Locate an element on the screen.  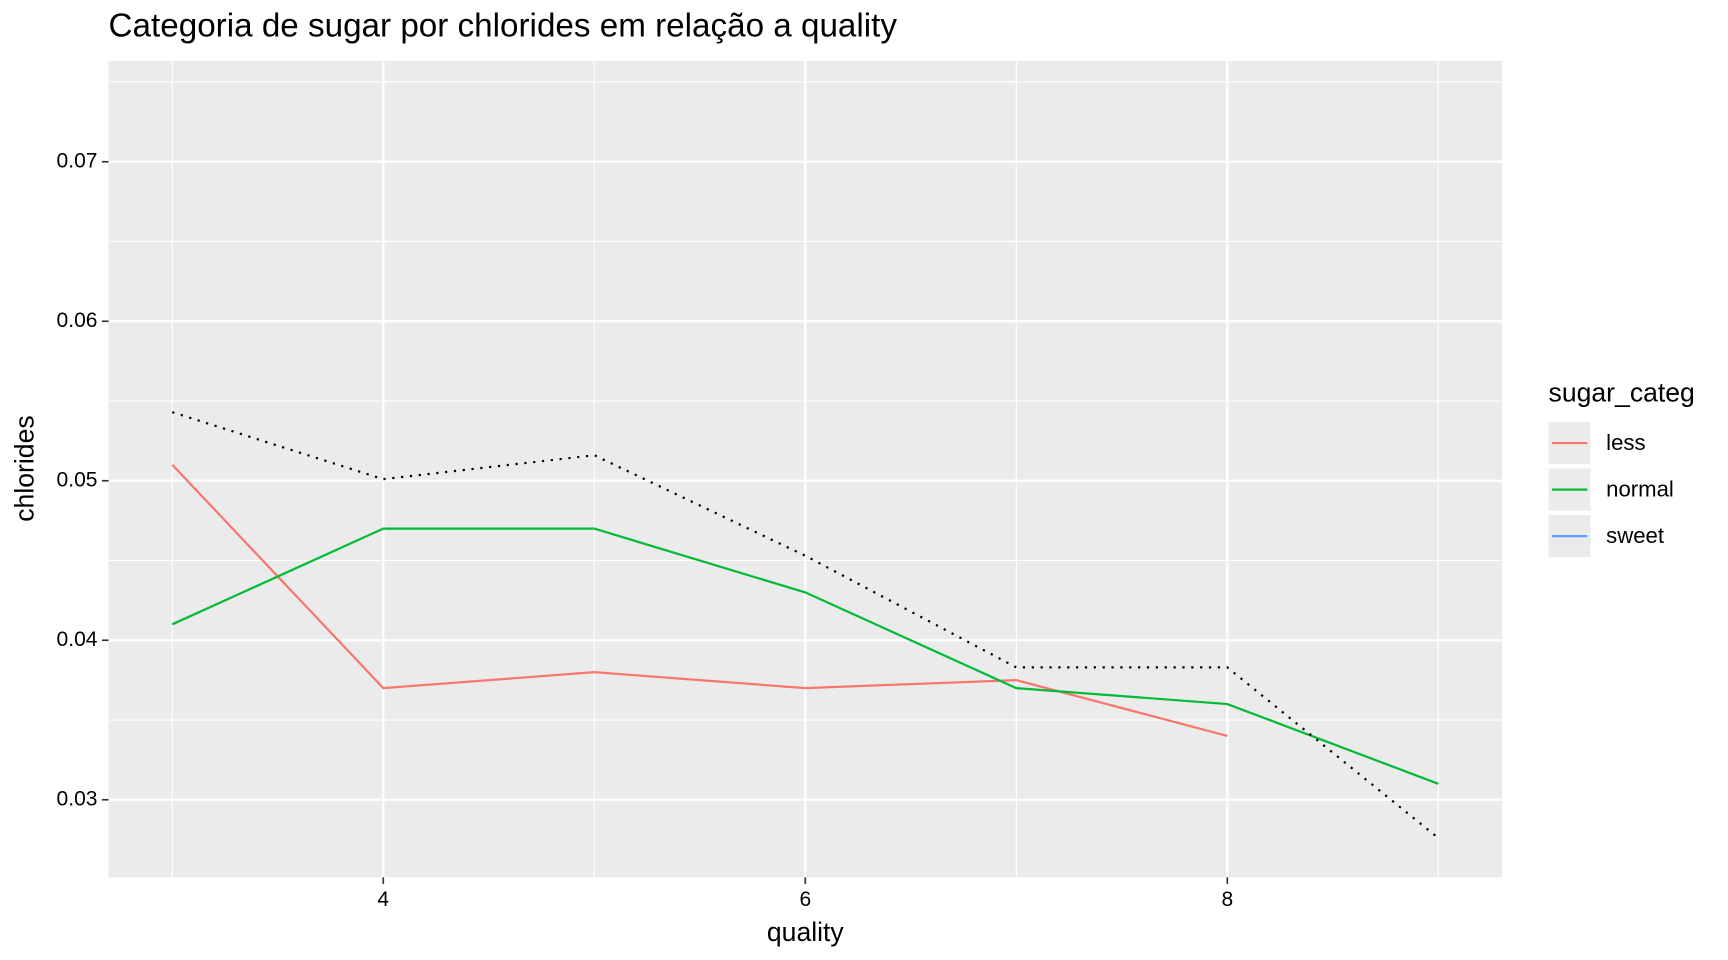
y-tick-label: 0.05 is located at coordinates (77, 479).